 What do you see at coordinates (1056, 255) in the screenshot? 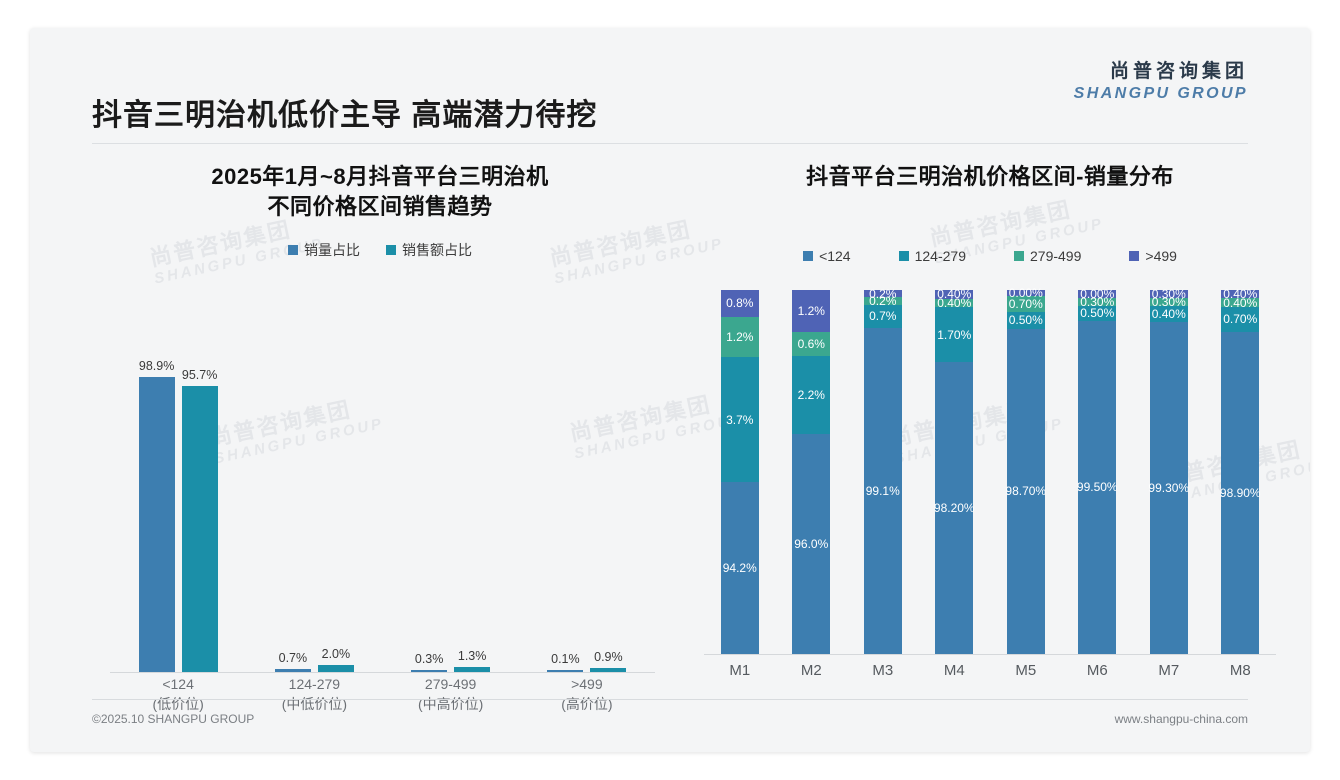
I see `legend-label: 279-499` at bounding box center [1056, 255].